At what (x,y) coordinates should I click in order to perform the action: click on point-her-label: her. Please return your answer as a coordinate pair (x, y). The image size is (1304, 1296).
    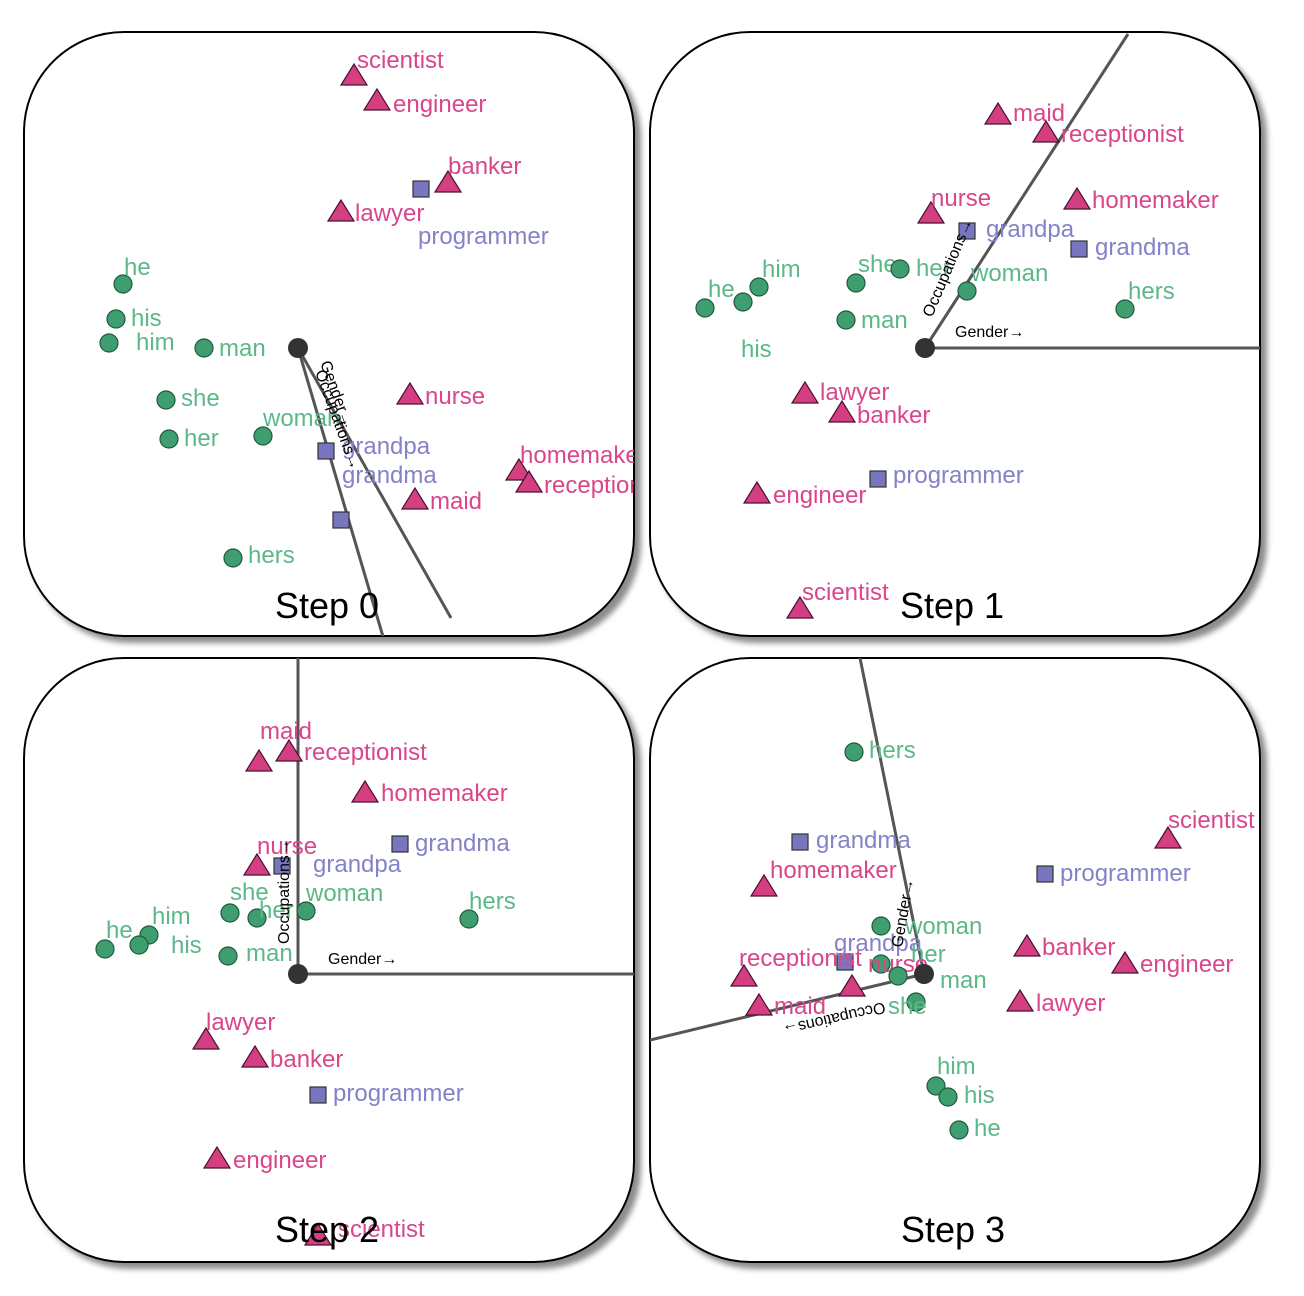
    Looking at the image, I should click on (928, 954).